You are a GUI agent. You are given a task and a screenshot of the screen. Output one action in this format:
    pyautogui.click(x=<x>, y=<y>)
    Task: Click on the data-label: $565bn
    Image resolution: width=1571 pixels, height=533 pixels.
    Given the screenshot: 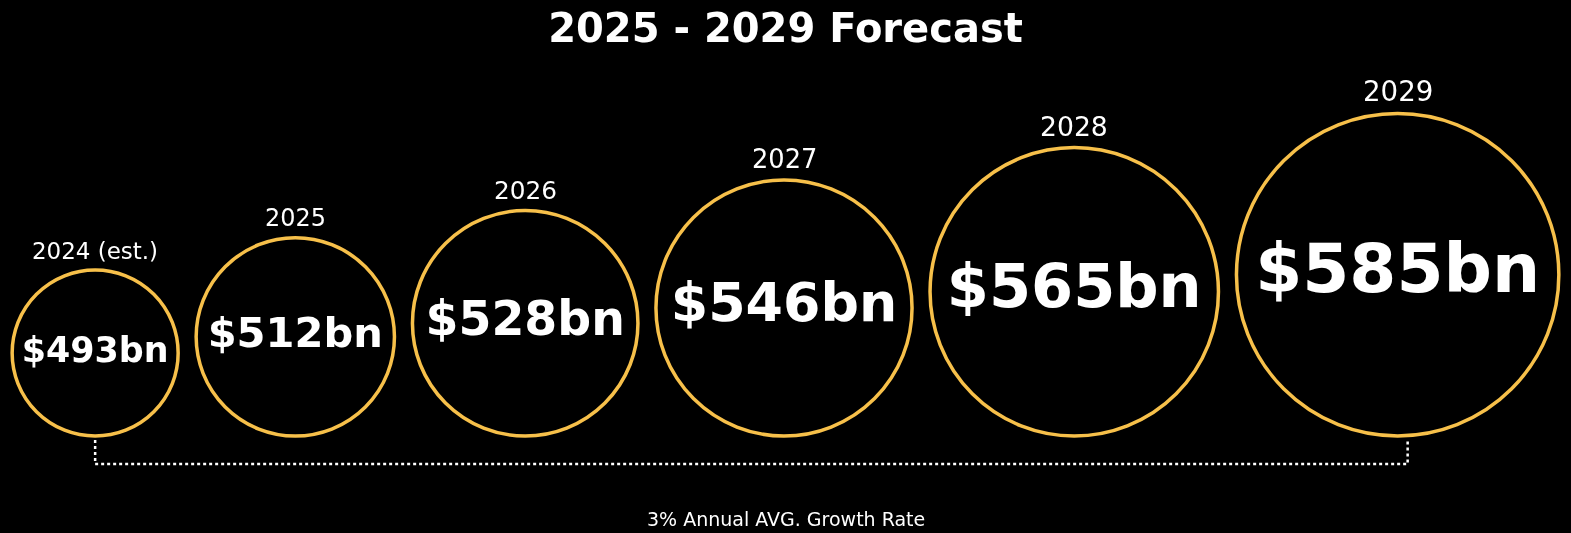 What is the action you would take?
    pyautogui.click(x=1074, y=285)
    